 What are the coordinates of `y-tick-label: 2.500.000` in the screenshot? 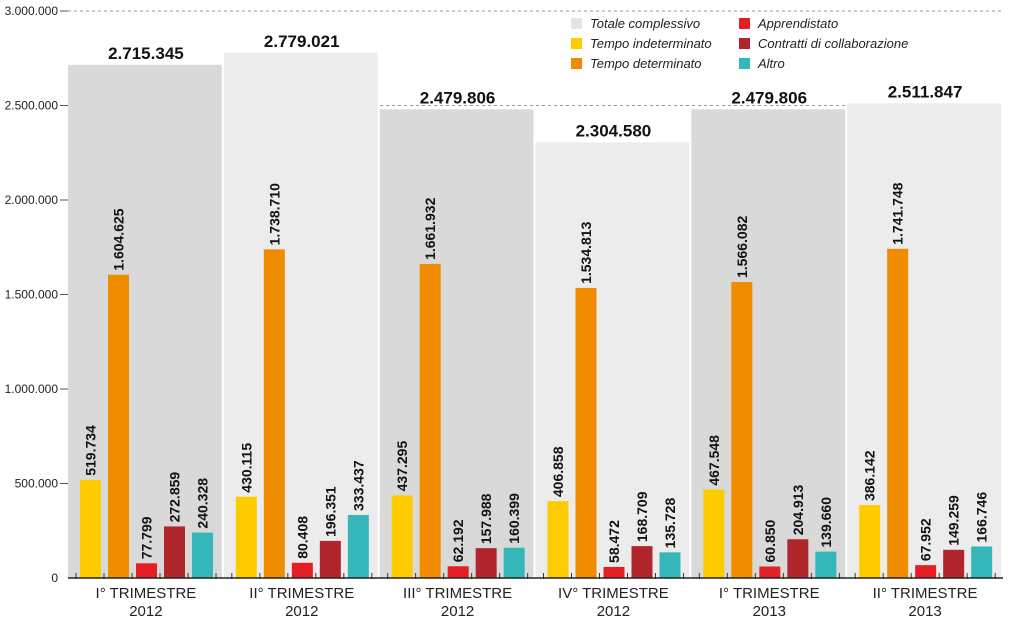 It's located at (32, 106).